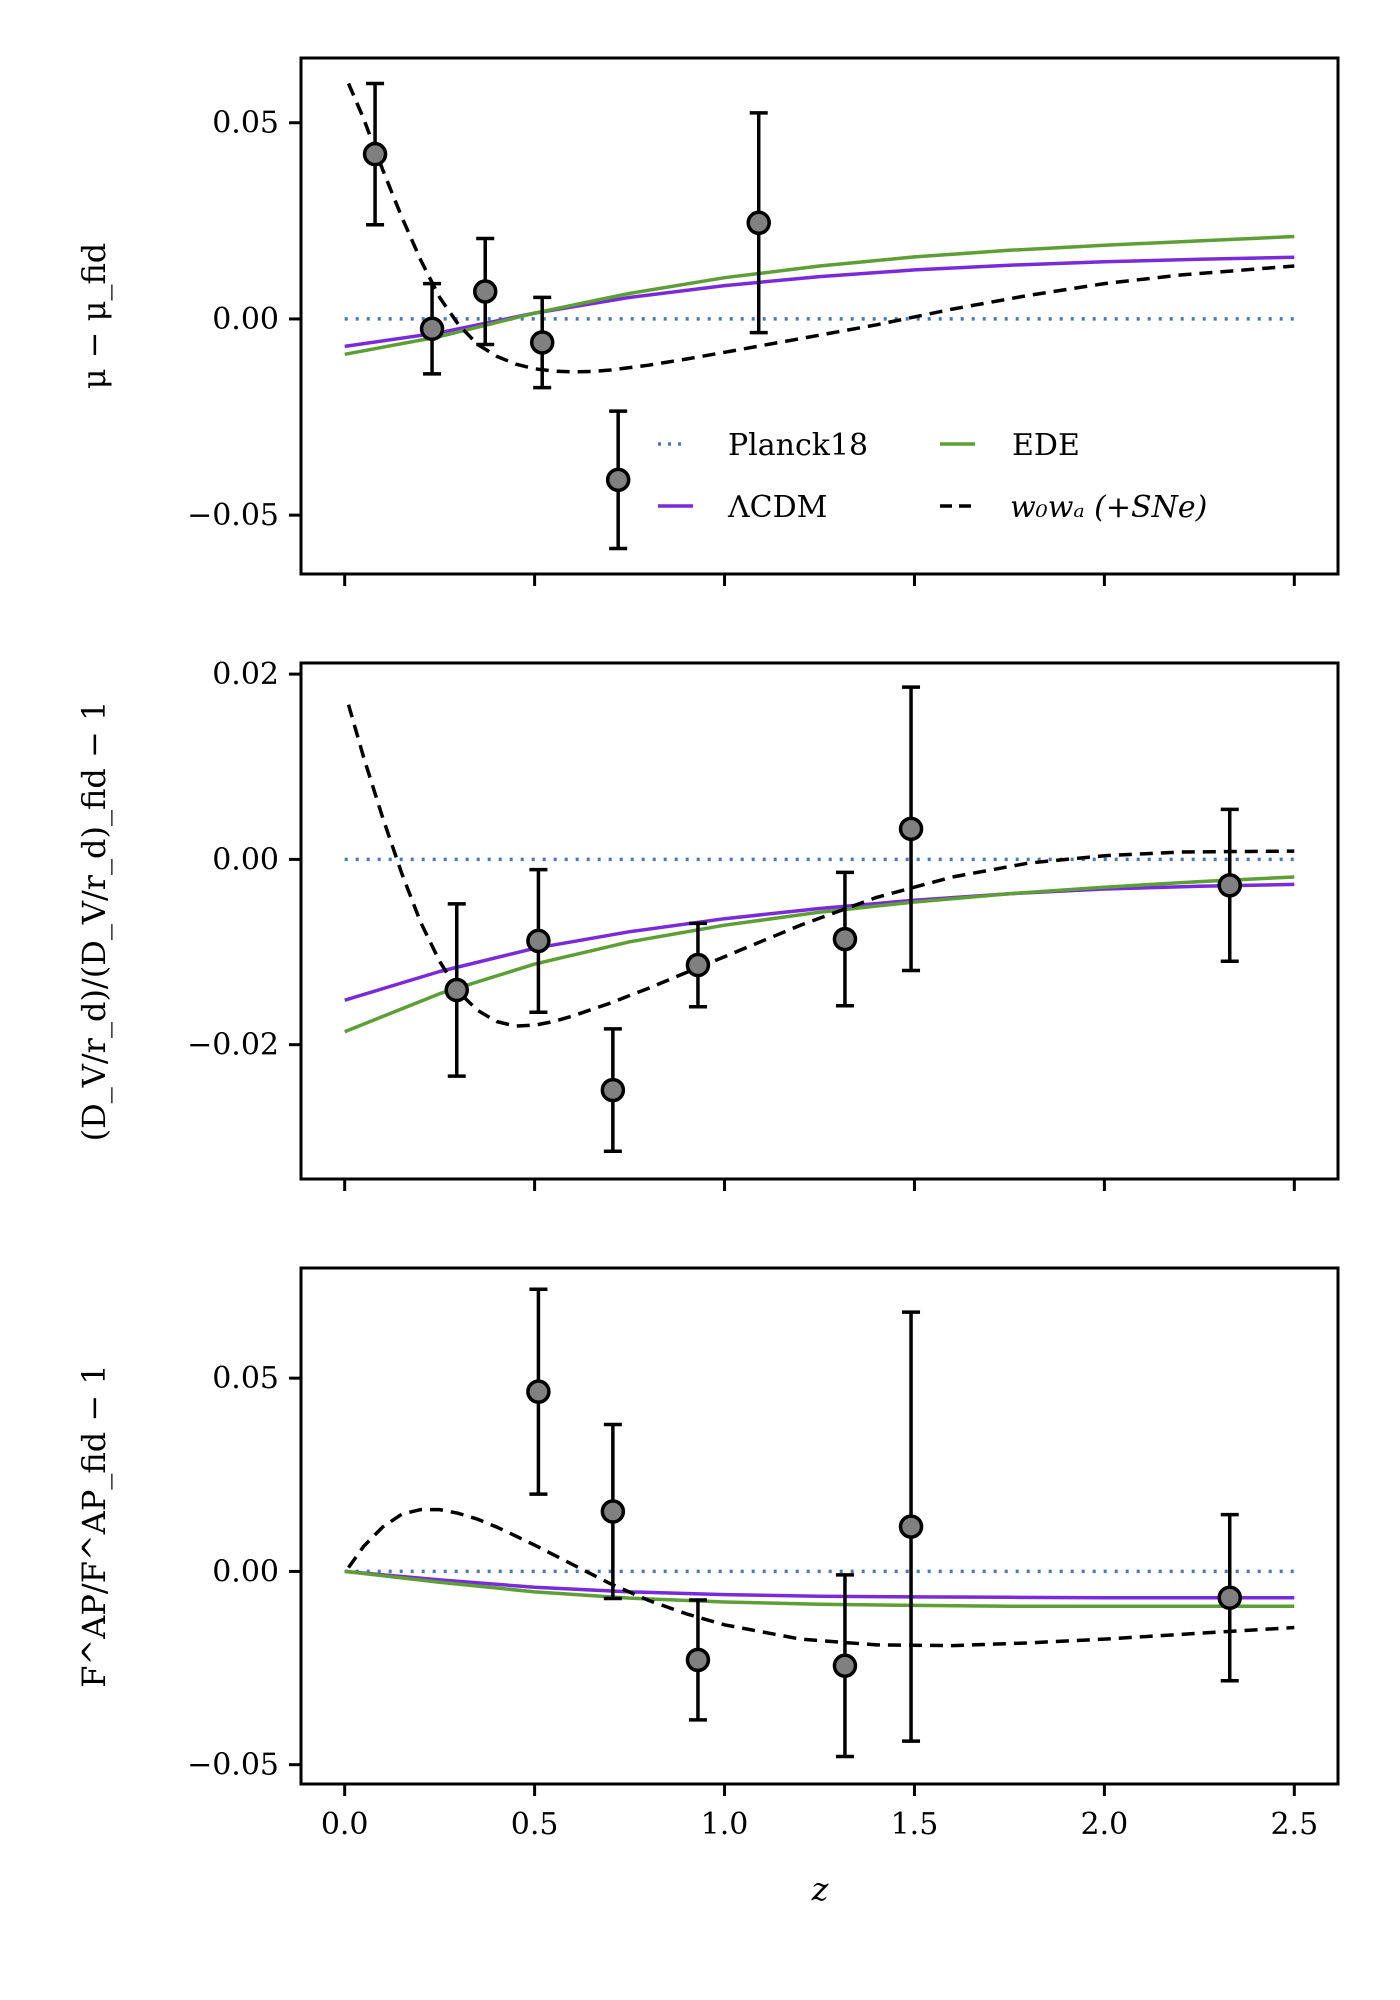 The image size is (1400, 2000). What do you see at coordinates (932, 476) in the screenshot?
I see `legend: Planck18 EDE ΛCDM w₀wₐ (+SNe)` at bounding box center [932, 476].